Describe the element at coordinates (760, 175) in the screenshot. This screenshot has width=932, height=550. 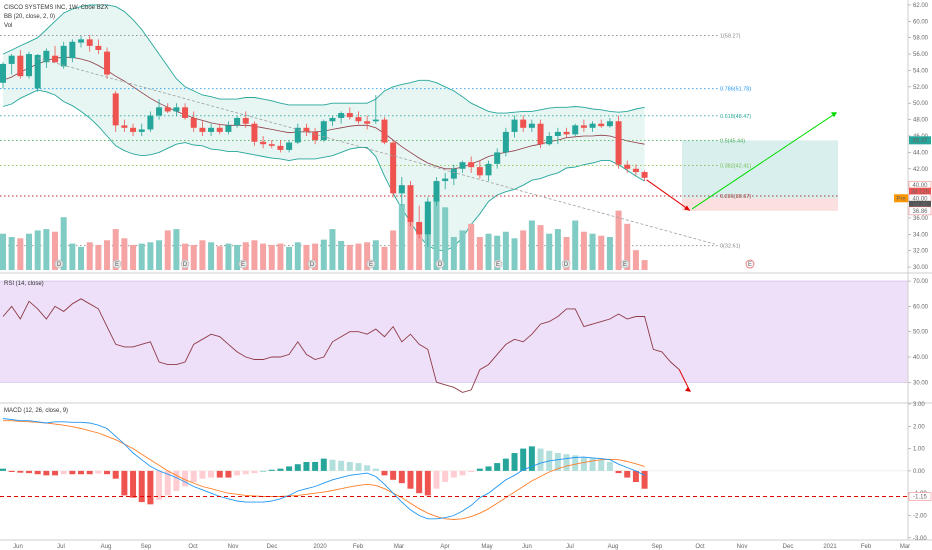
I see `position-tool` at that location.